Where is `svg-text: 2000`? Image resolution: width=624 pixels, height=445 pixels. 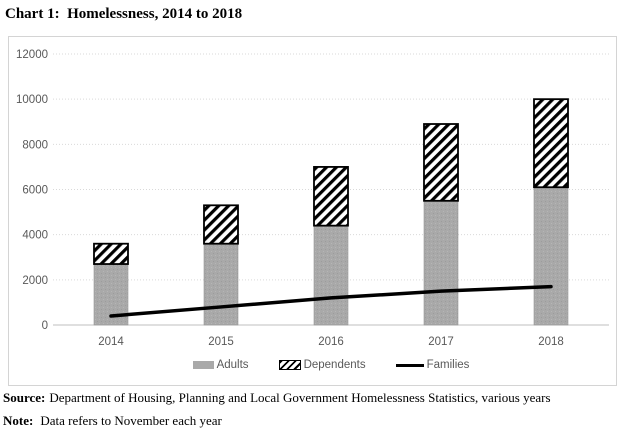
svg-text: 2000 is located at coordinates (35, 281).